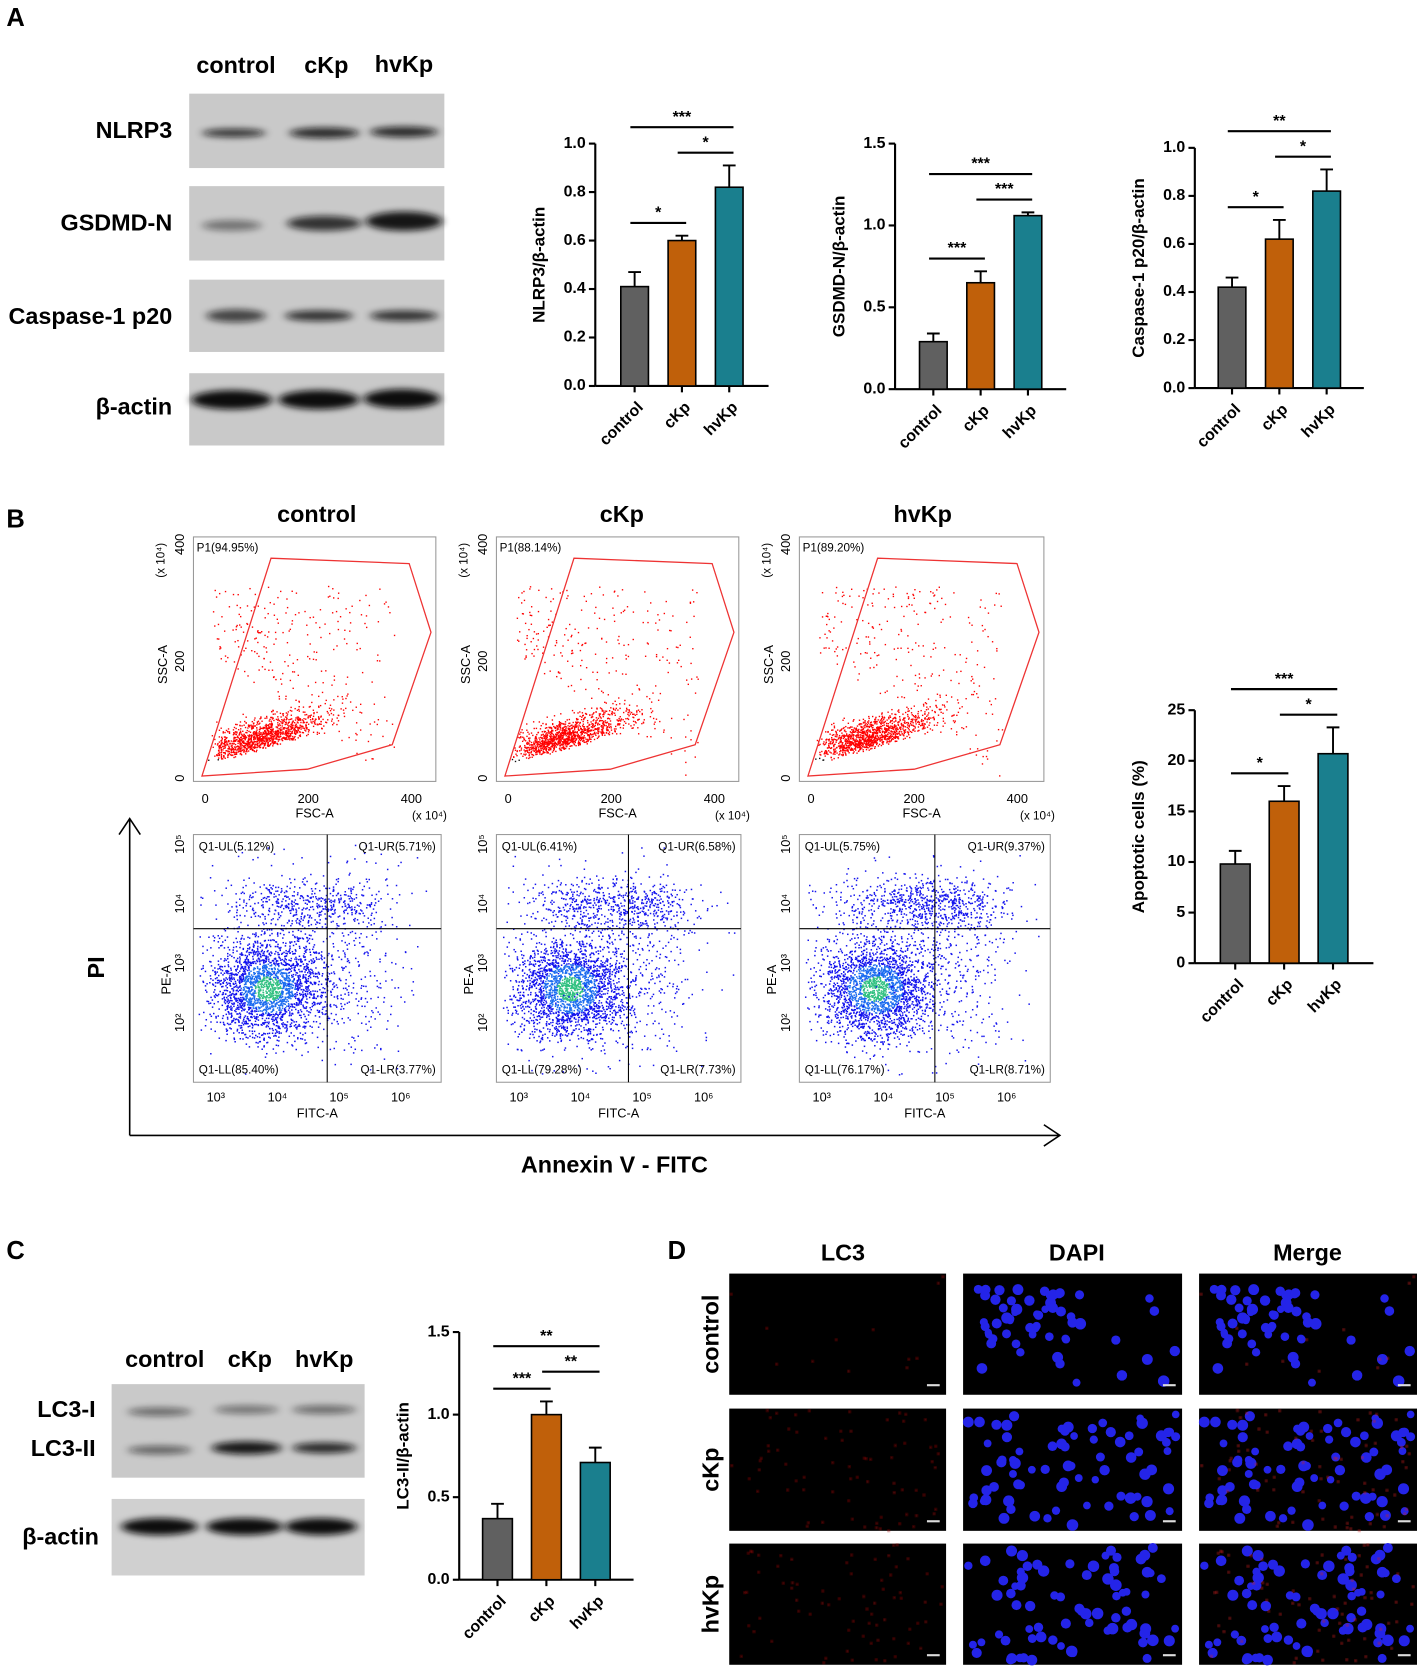 The width and height of the screenshot is (1417, 1667). What do you see at coordinates (785, 778) in the screenshot?
I see `label: 0` at bounding box center [785, 778].